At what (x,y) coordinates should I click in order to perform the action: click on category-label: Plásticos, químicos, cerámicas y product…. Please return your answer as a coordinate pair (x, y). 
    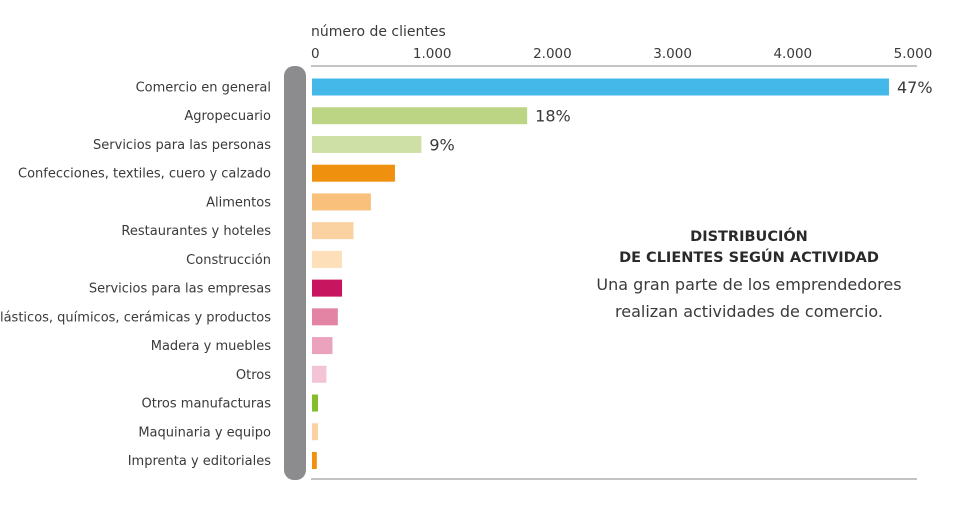
    Looking at the image, I should click on (135, 317).